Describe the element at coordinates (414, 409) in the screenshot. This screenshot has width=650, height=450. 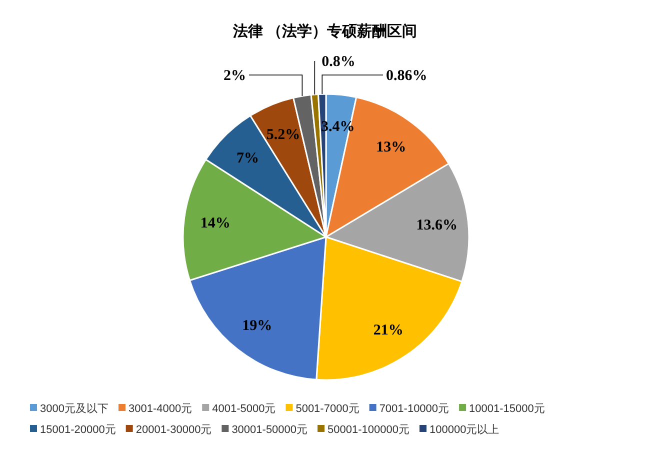
I see `legend-label: 7001-10000元` at that location.